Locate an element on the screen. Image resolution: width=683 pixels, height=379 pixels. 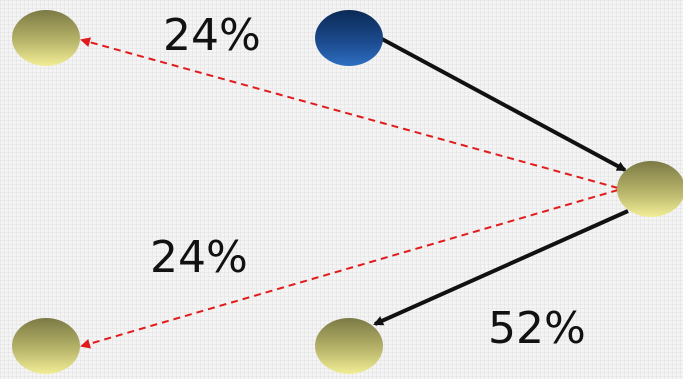
node-blue-top-middle is located at coordinates (349, 38).